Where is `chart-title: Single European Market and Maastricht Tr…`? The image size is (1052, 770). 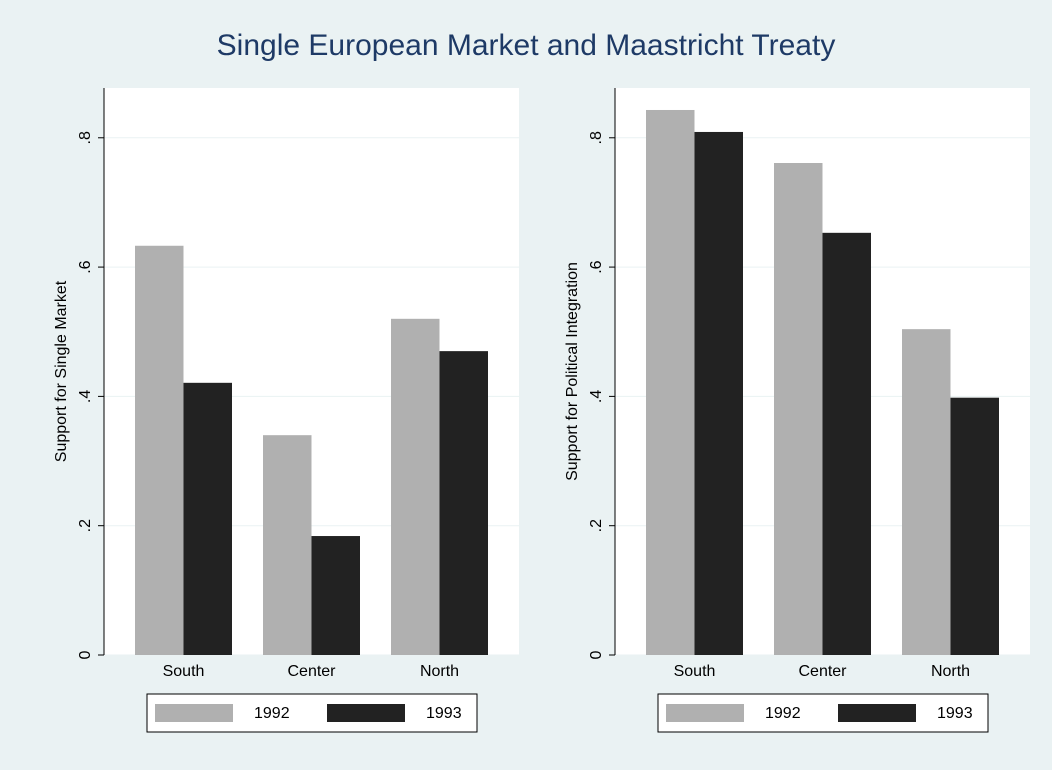 chart-title: Single European Market and Maastricht Tr… is located at coordinates (526, 45).